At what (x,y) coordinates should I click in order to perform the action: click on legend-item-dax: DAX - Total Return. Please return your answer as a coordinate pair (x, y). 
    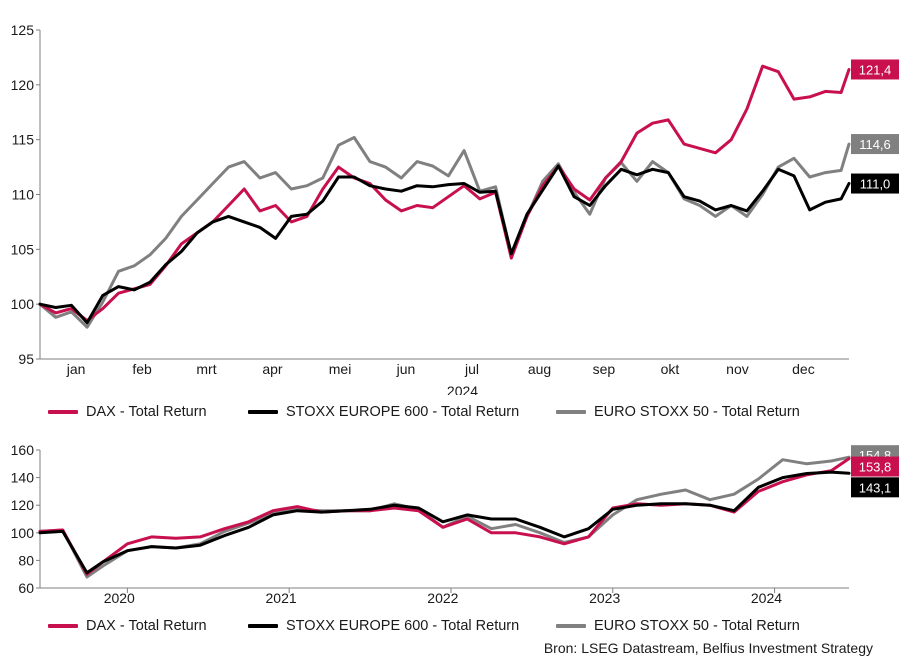
    Looking at the image, I should click on (127, 412).